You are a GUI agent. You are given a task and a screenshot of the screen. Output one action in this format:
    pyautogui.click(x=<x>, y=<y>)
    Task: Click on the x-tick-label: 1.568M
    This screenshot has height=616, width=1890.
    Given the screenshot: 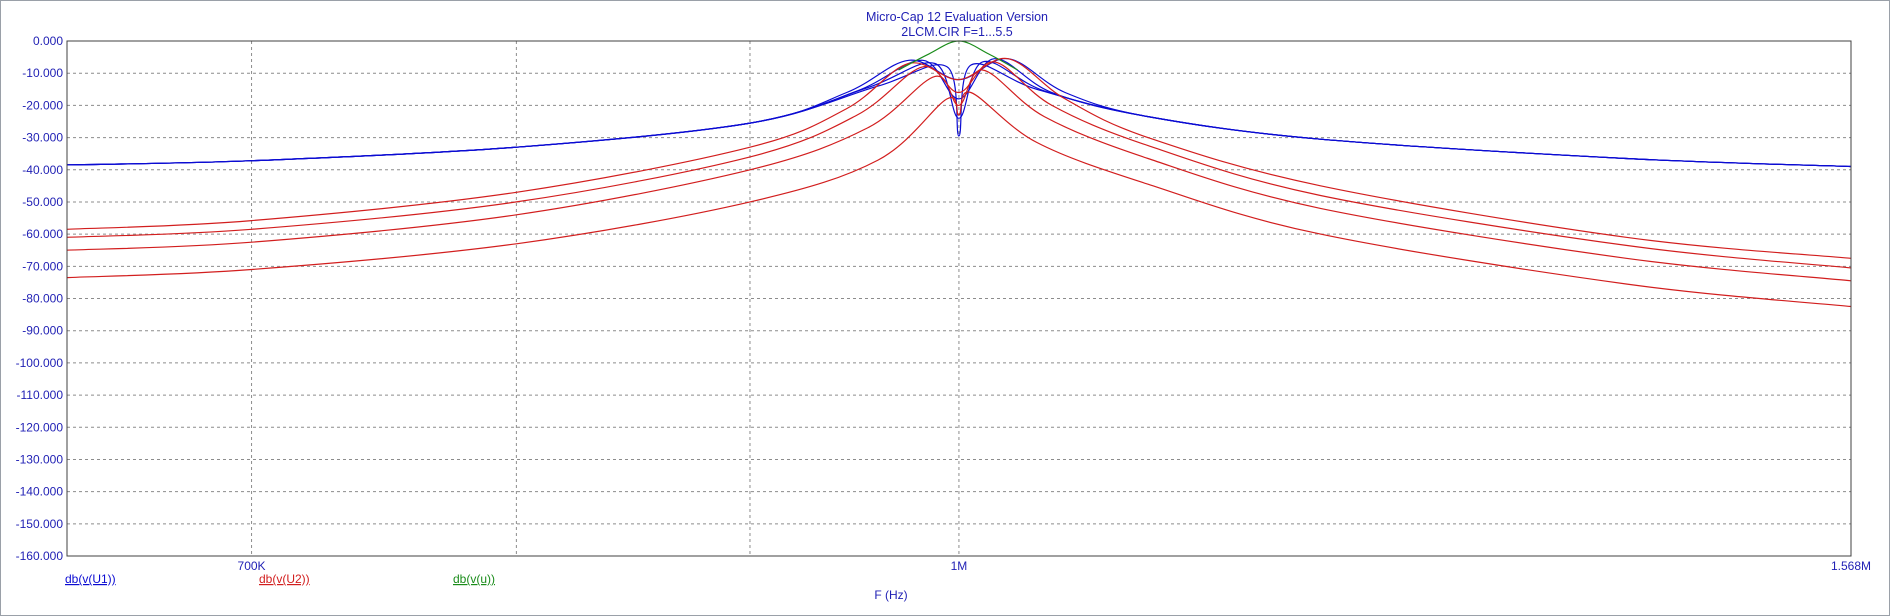 What is the action you would take?
    pyautogui.click(x=1851, y=566)
    